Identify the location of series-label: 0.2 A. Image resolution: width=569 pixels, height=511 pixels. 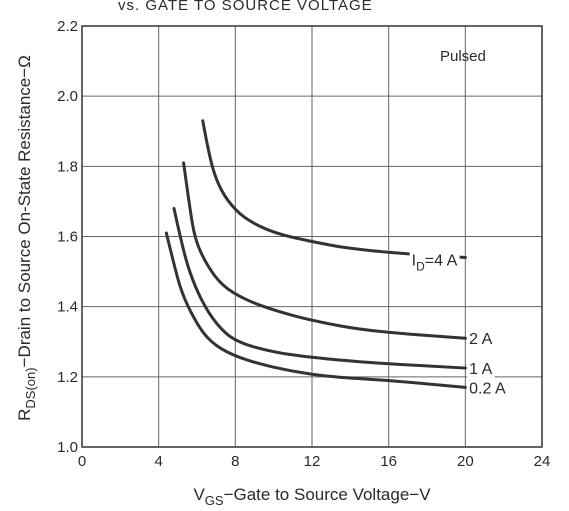
(487, 388).